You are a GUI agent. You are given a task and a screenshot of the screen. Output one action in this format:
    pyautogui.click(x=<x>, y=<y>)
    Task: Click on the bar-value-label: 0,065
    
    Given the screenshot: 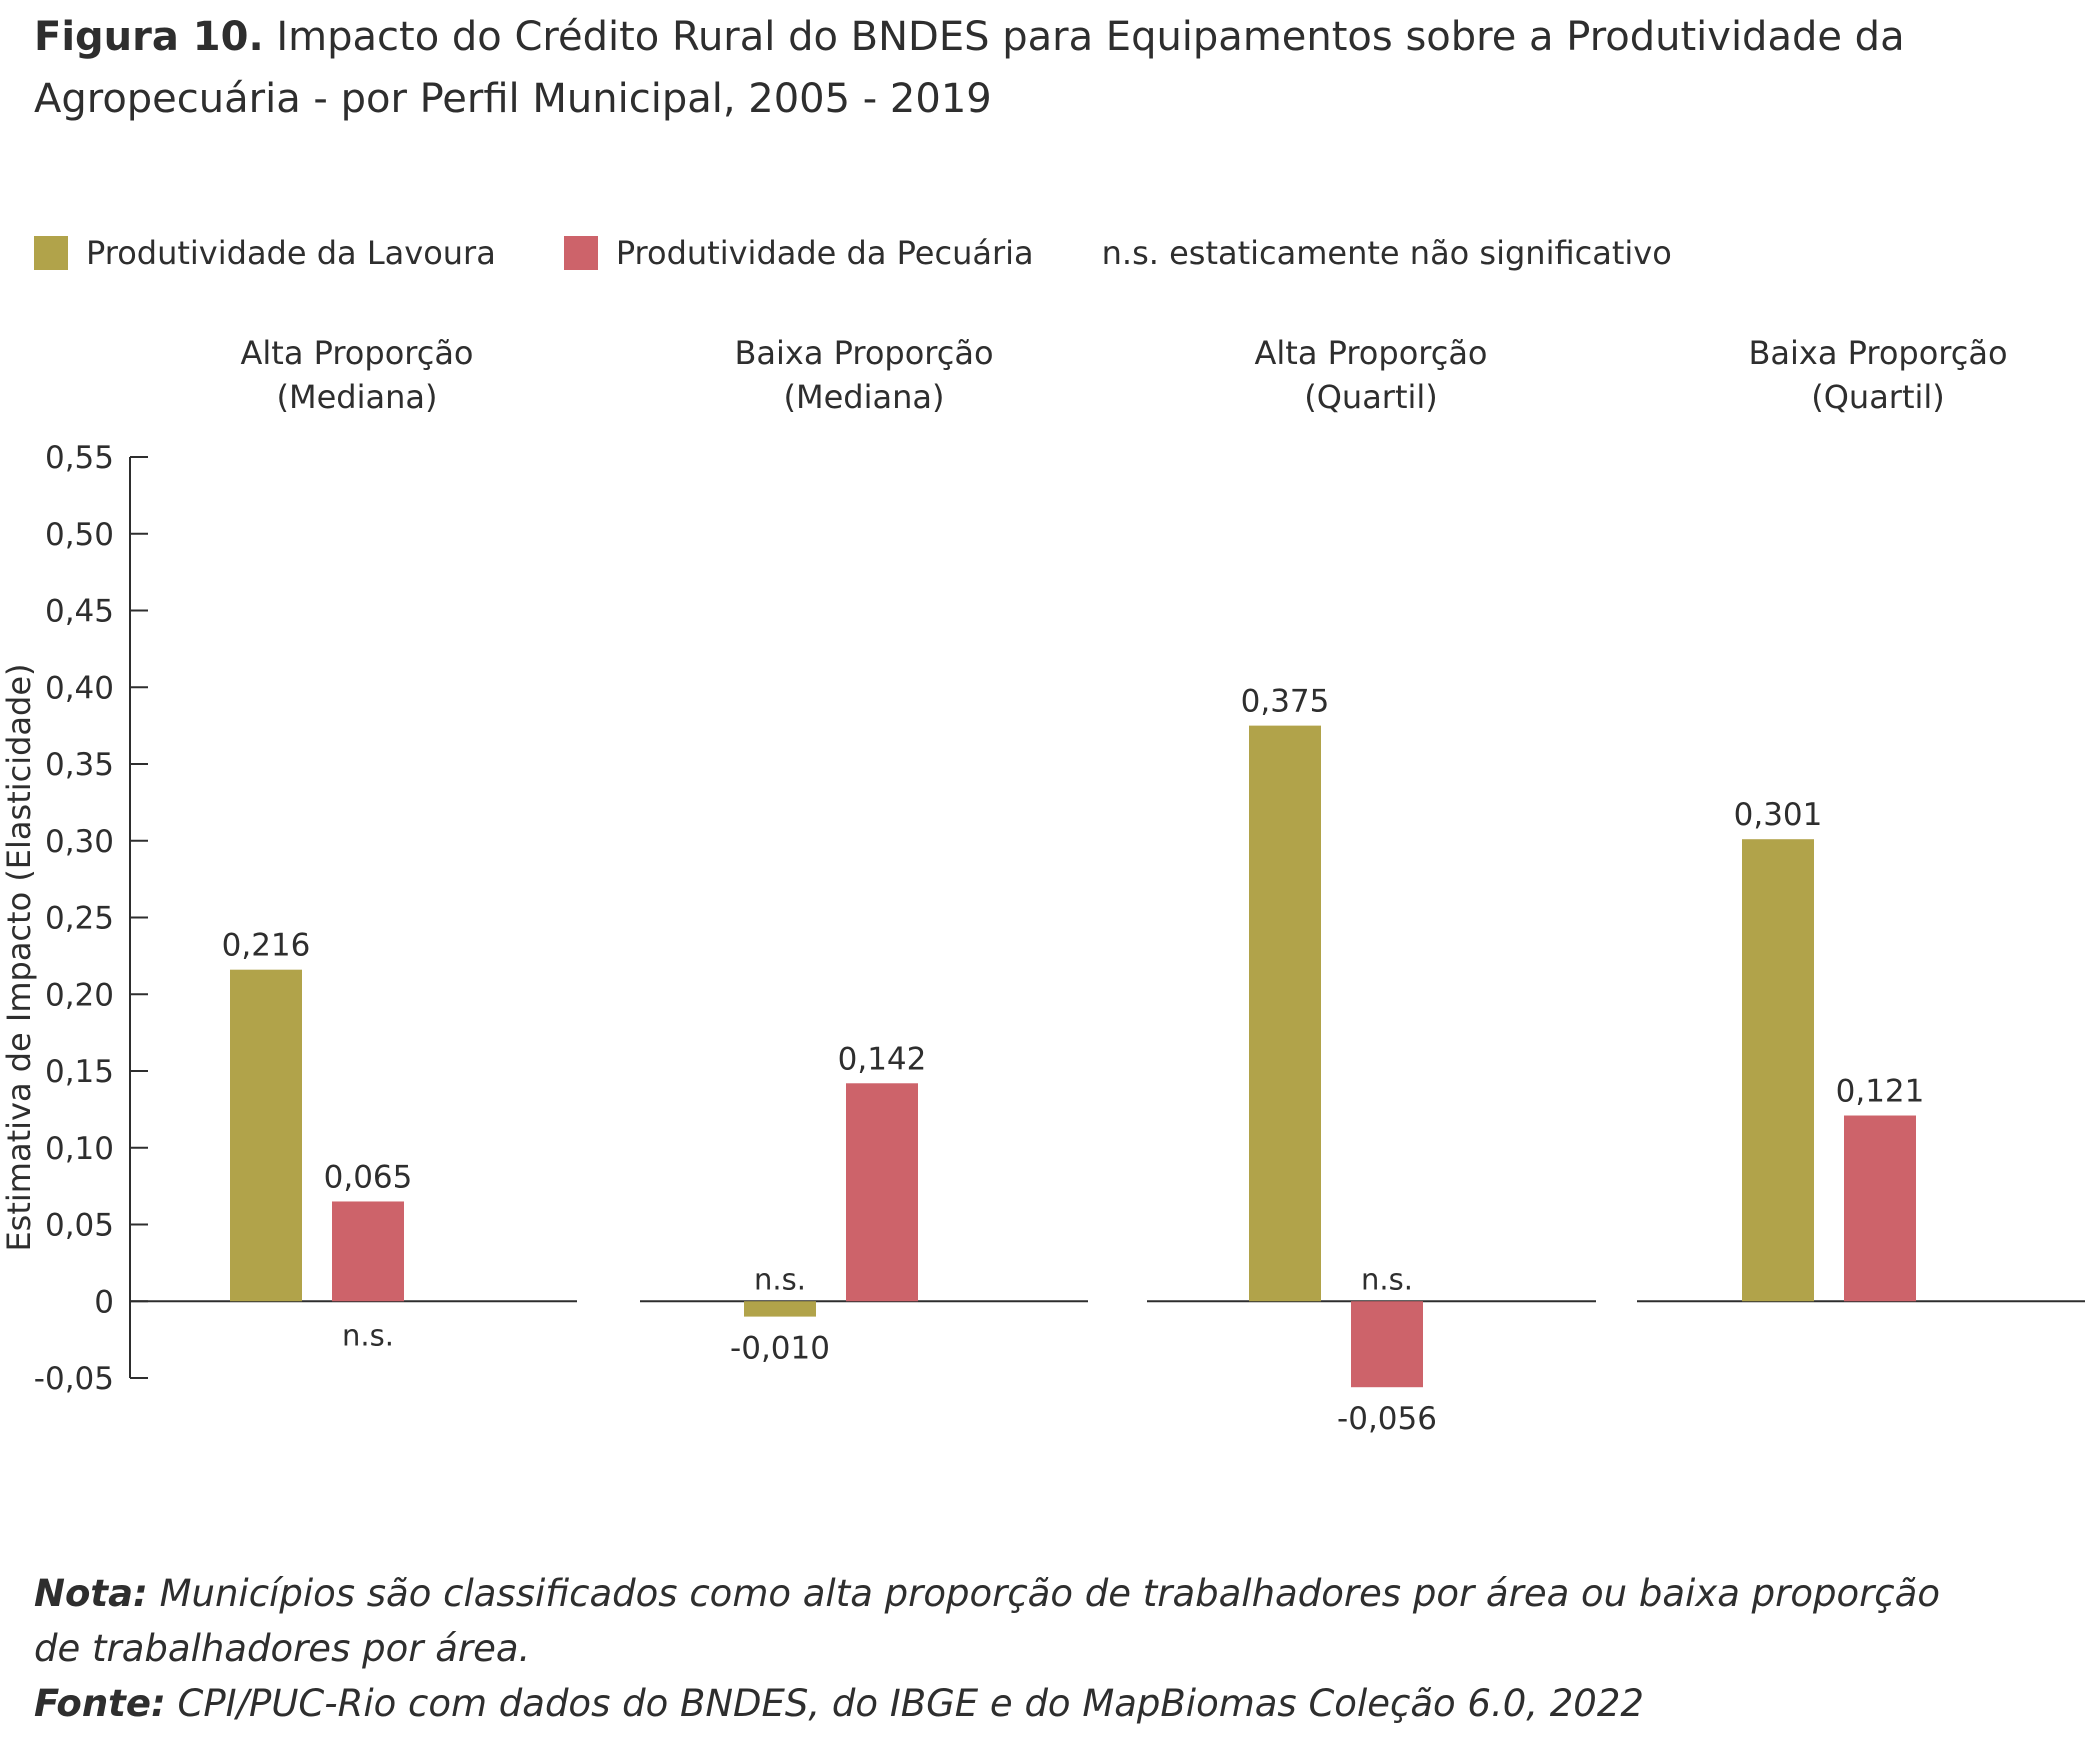 What is the action you would take?
    pyautogui.click(x=368, y=1177)
    